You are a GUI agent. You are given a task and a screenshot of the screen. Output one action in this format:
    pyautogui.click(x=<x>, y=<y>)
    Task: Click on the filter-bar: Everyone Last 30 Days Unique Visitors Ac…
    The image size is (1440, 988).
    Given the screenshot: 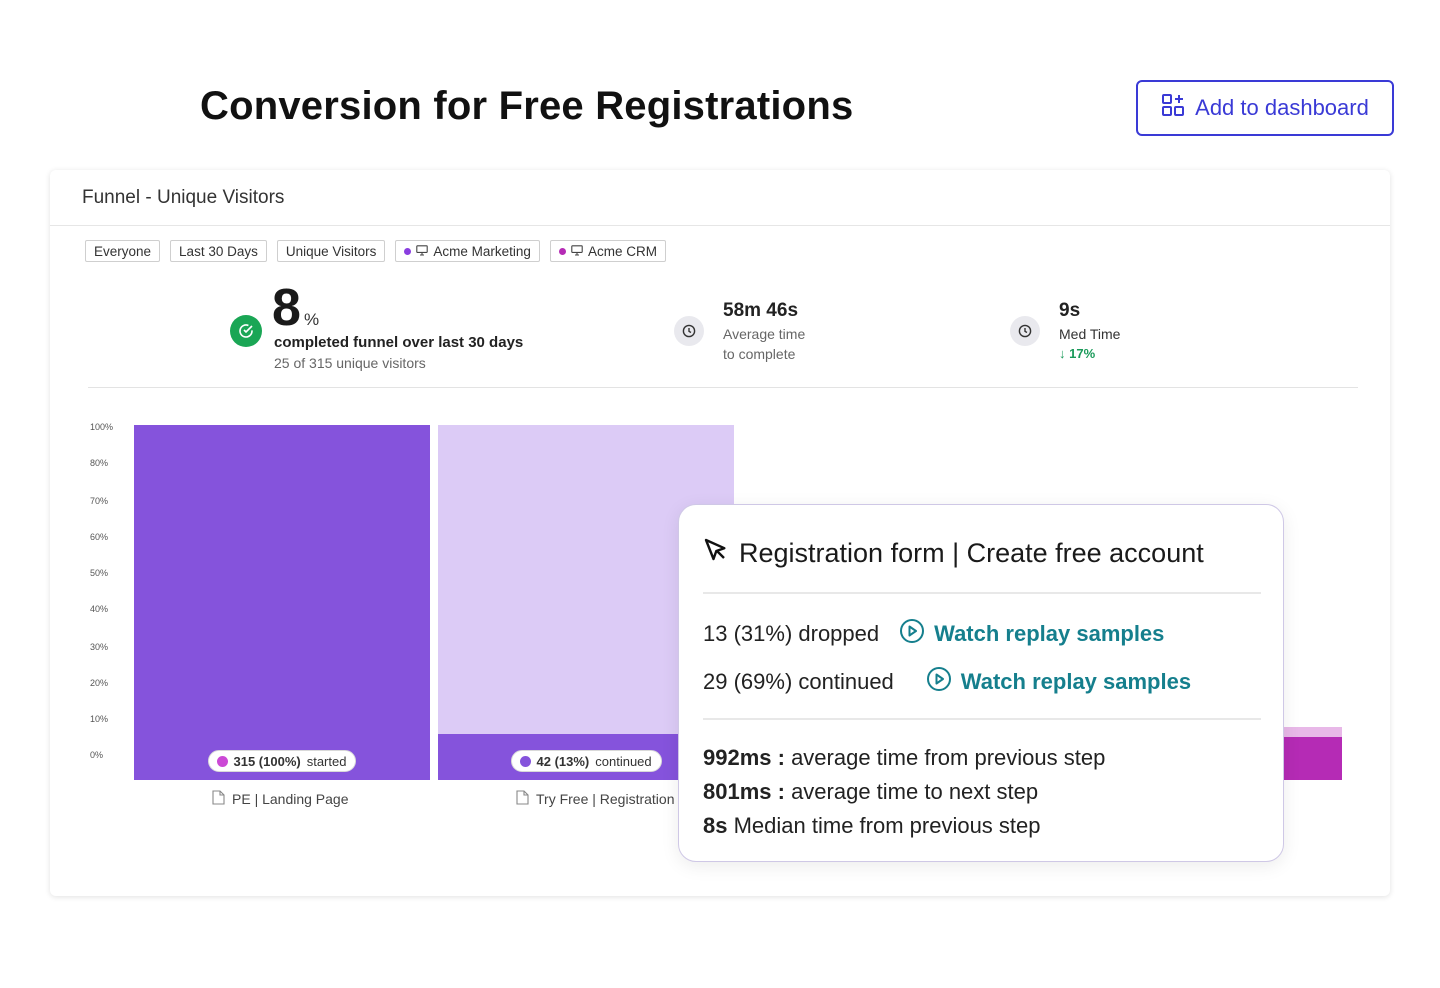 What is the action you would take?
    pyautogui.click(x=375, y=251)
    